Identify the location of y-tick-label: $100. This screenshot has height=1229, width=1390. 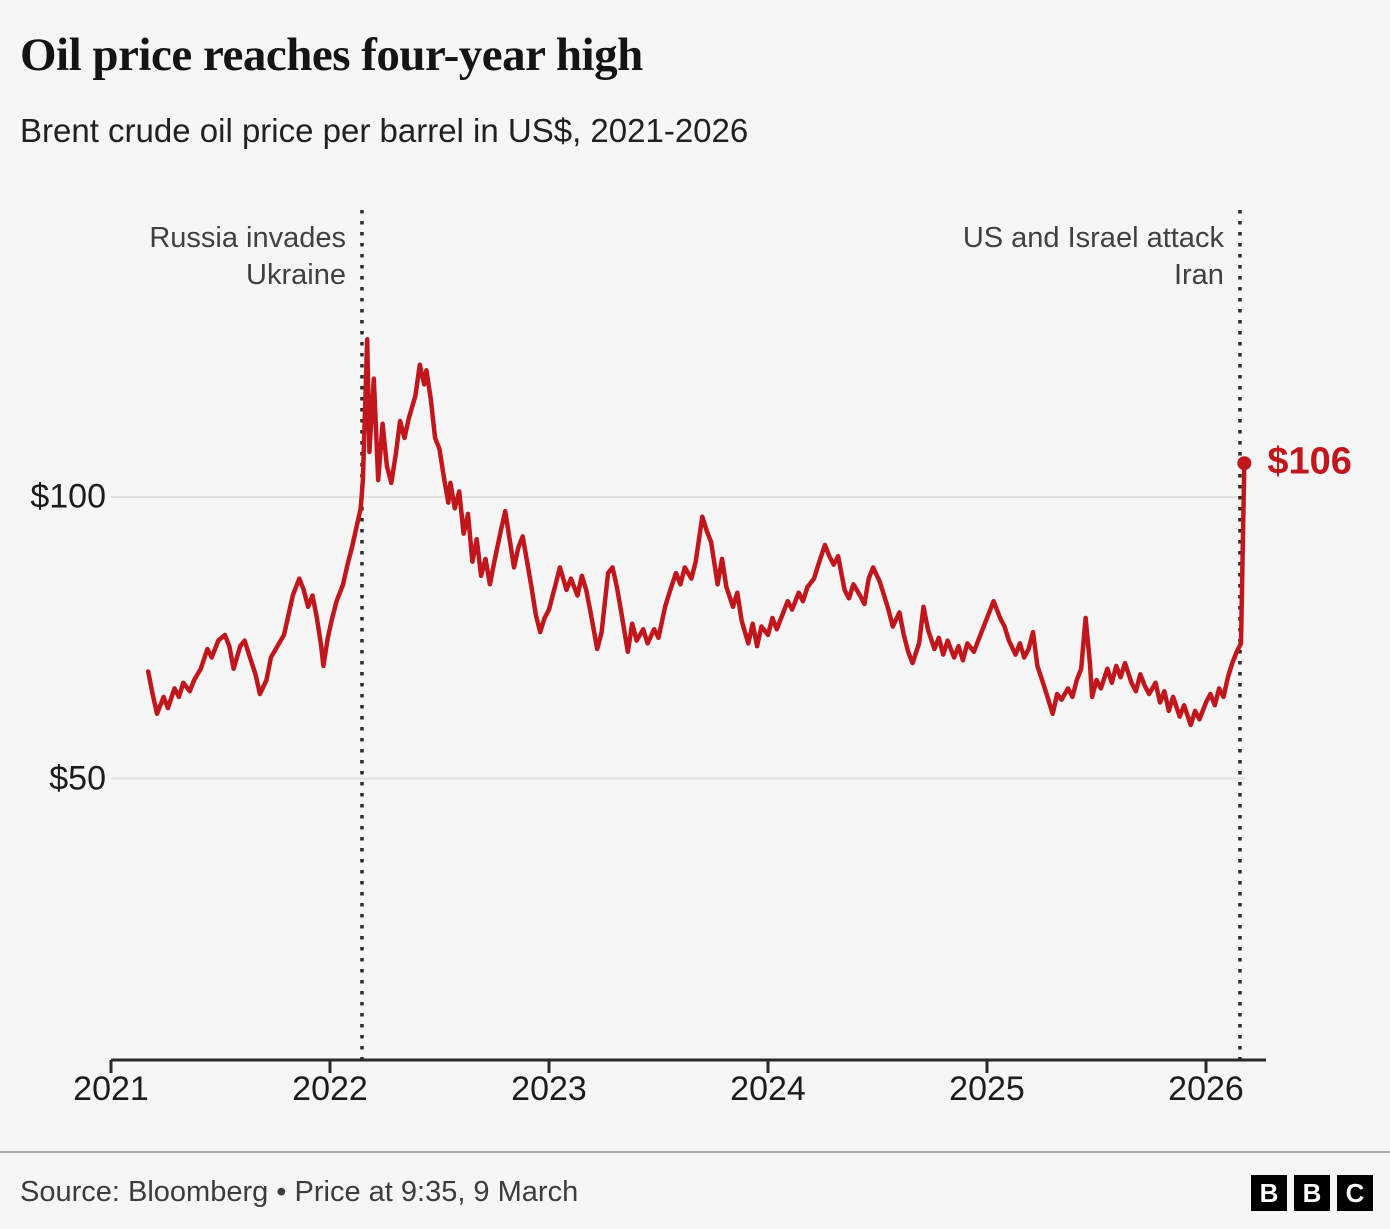
(68, 496).